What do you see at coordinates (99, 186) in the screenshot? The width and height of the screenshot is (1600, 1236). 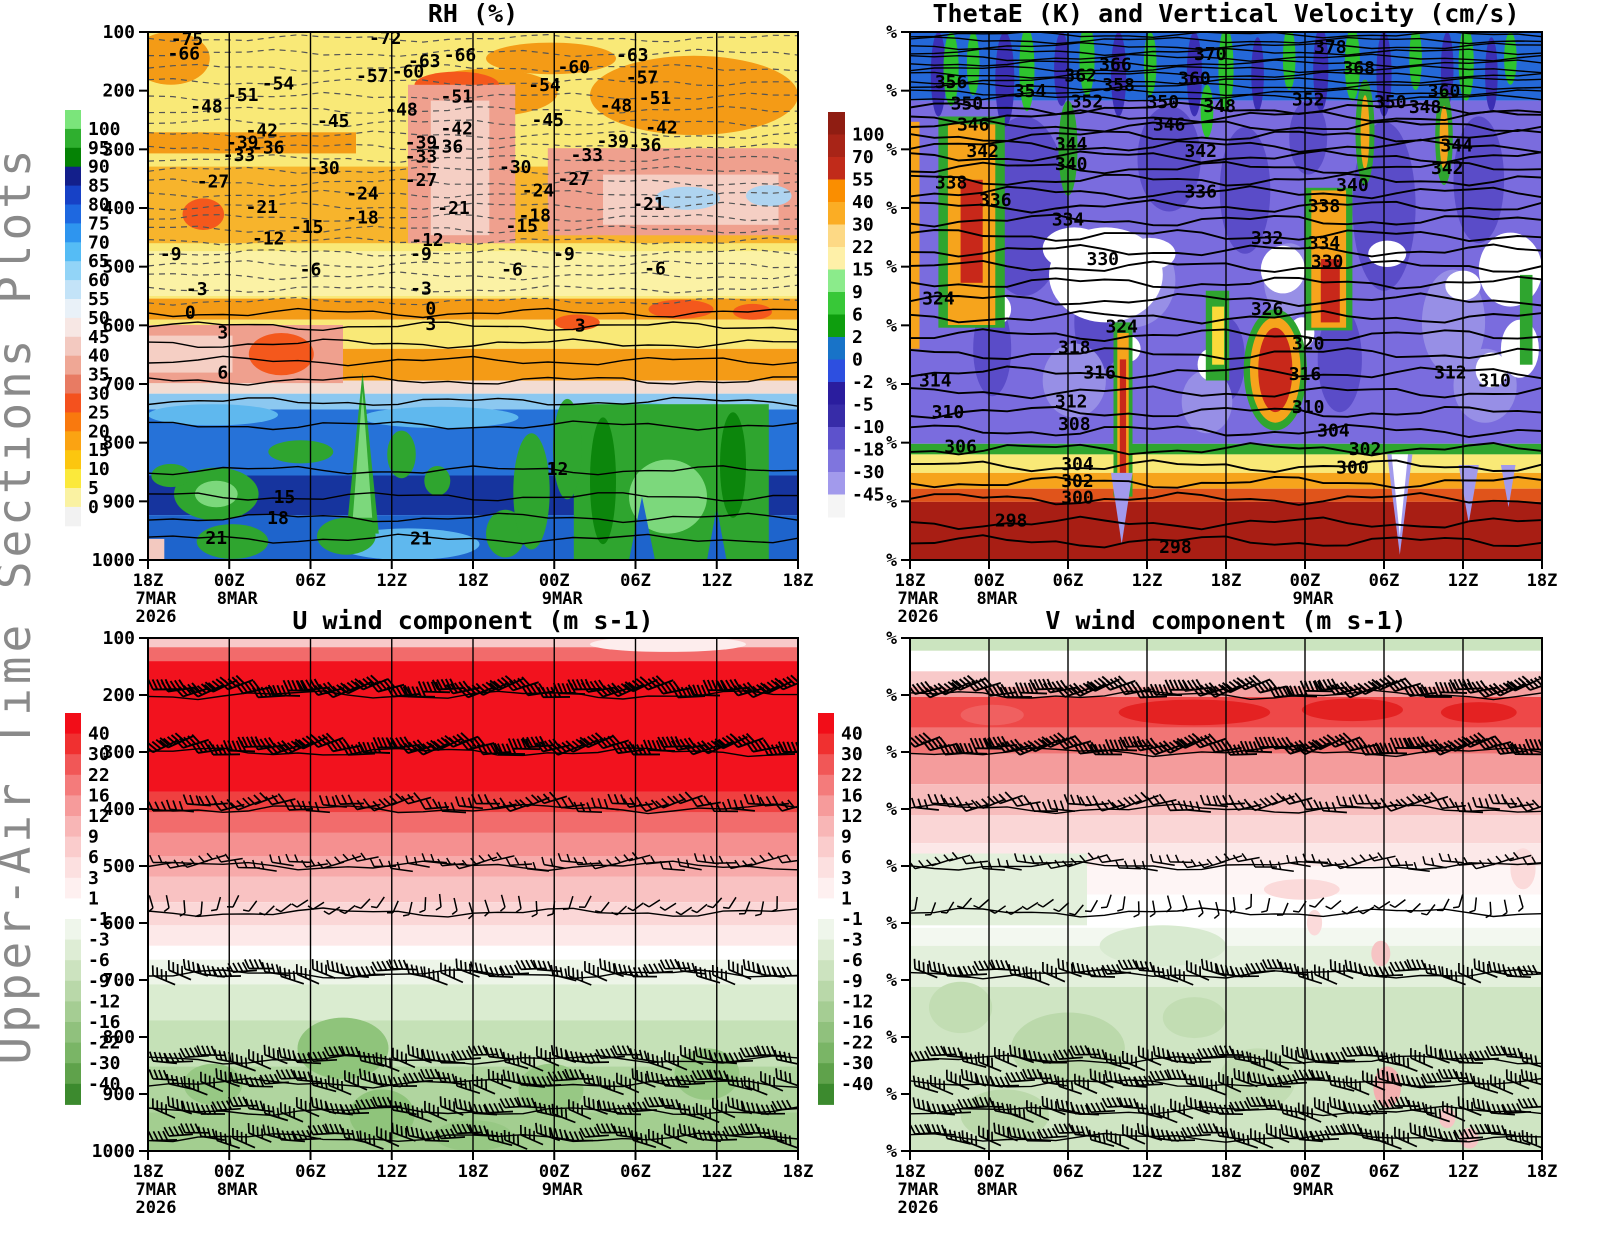 I see `colorbar-label: 85` at bounding box center [99, 186].